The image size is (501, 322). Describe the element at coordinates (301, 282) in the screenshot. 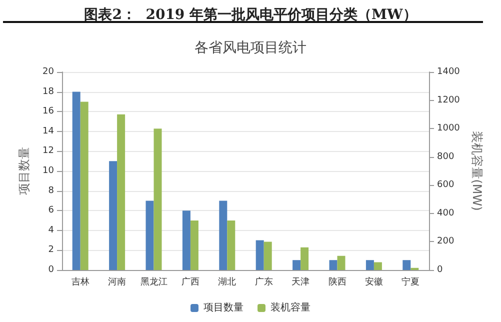

I see `x-tick-label: 天津` at that location.